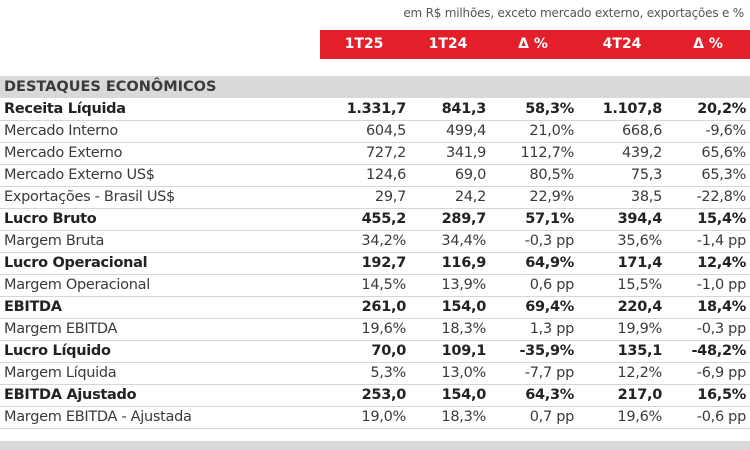 This screenshot has width=750, height=450. I want to click on row-value: -48,2%, so click(718, 351).